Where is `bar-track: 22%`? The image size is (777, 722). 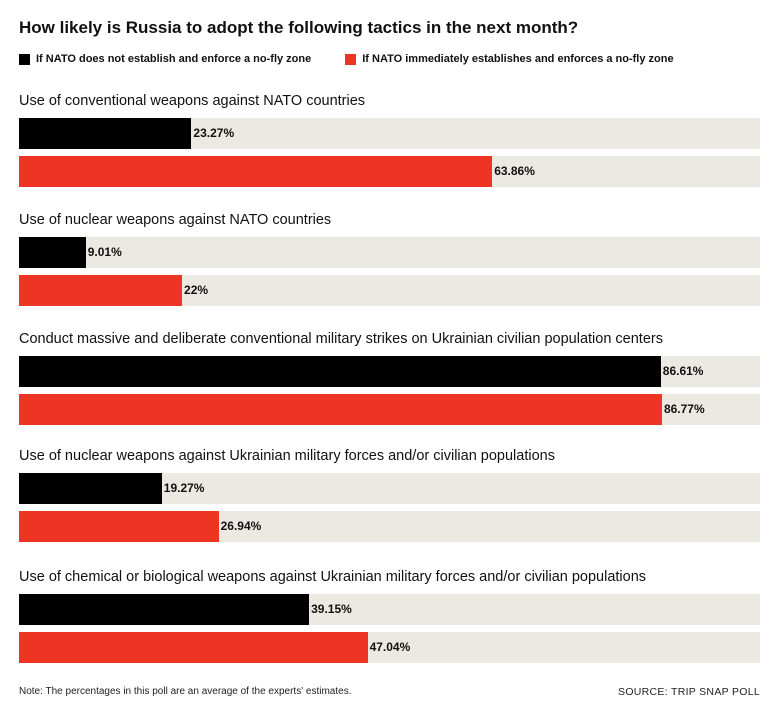 bar-track: 22% is located at coordinates (389, 290).